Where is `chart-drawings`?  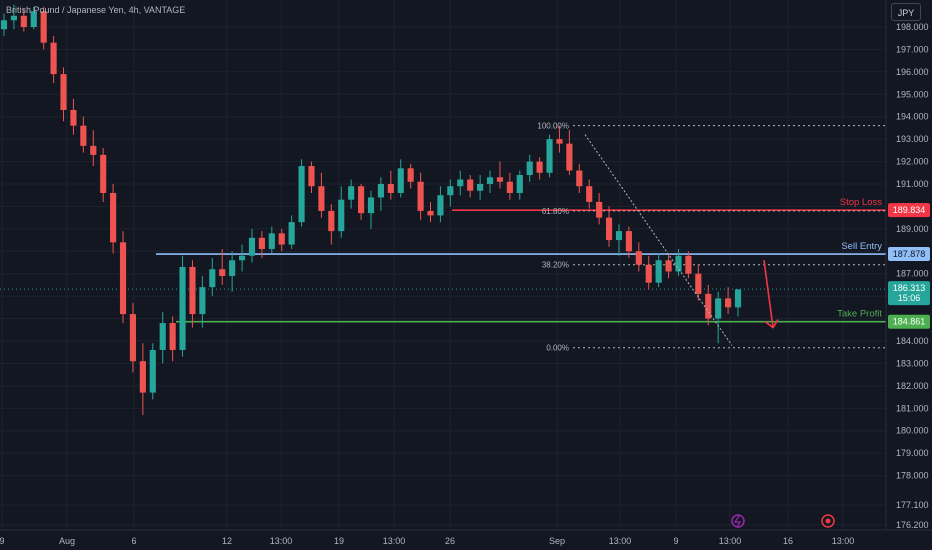
chart-drawings is located at coordinates (681, 240).